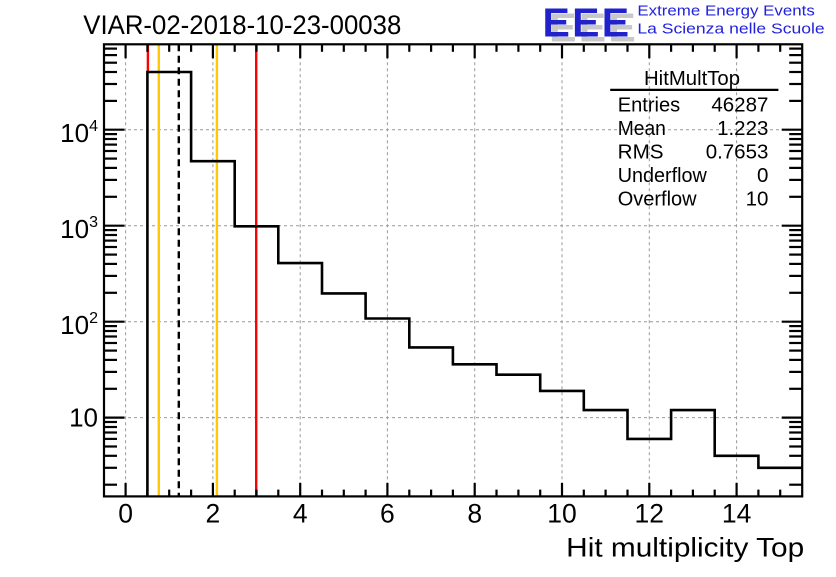 This screenshot has width=836, height=577. I want to click on svg-text: Hit multiplicity Top, so click(685, 548).